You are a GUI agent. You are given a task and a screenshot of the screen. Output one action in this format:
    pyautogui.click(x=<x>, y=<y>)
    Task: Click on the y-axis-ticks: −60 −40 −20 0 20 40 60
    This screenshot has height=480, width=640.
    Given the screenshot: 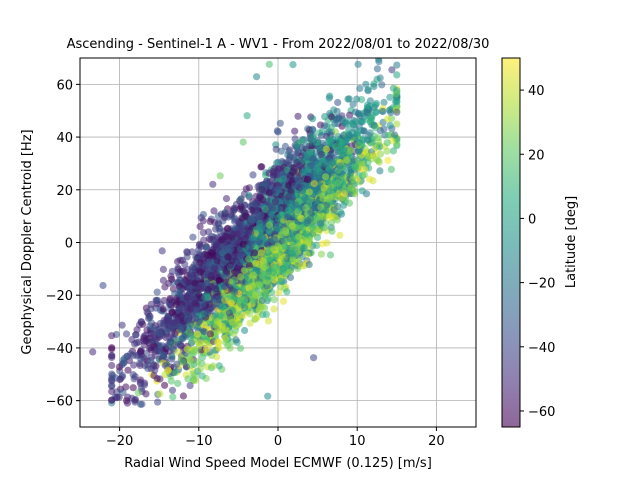 What is the action you would take?
    pyautogui.click(x=63, y=244)
    